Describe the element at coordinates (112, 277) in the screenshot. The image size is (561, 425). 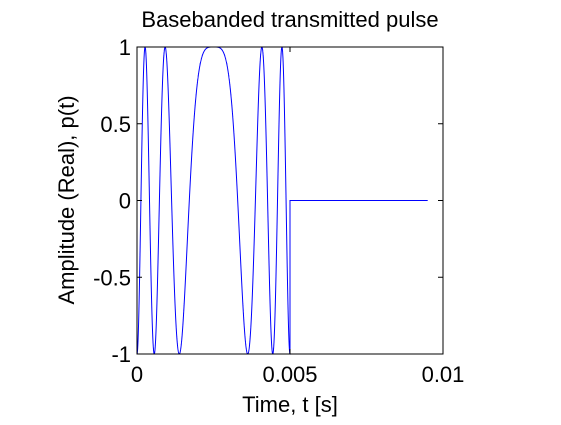
I see `y-tick-label-1: -0.5` at that location.